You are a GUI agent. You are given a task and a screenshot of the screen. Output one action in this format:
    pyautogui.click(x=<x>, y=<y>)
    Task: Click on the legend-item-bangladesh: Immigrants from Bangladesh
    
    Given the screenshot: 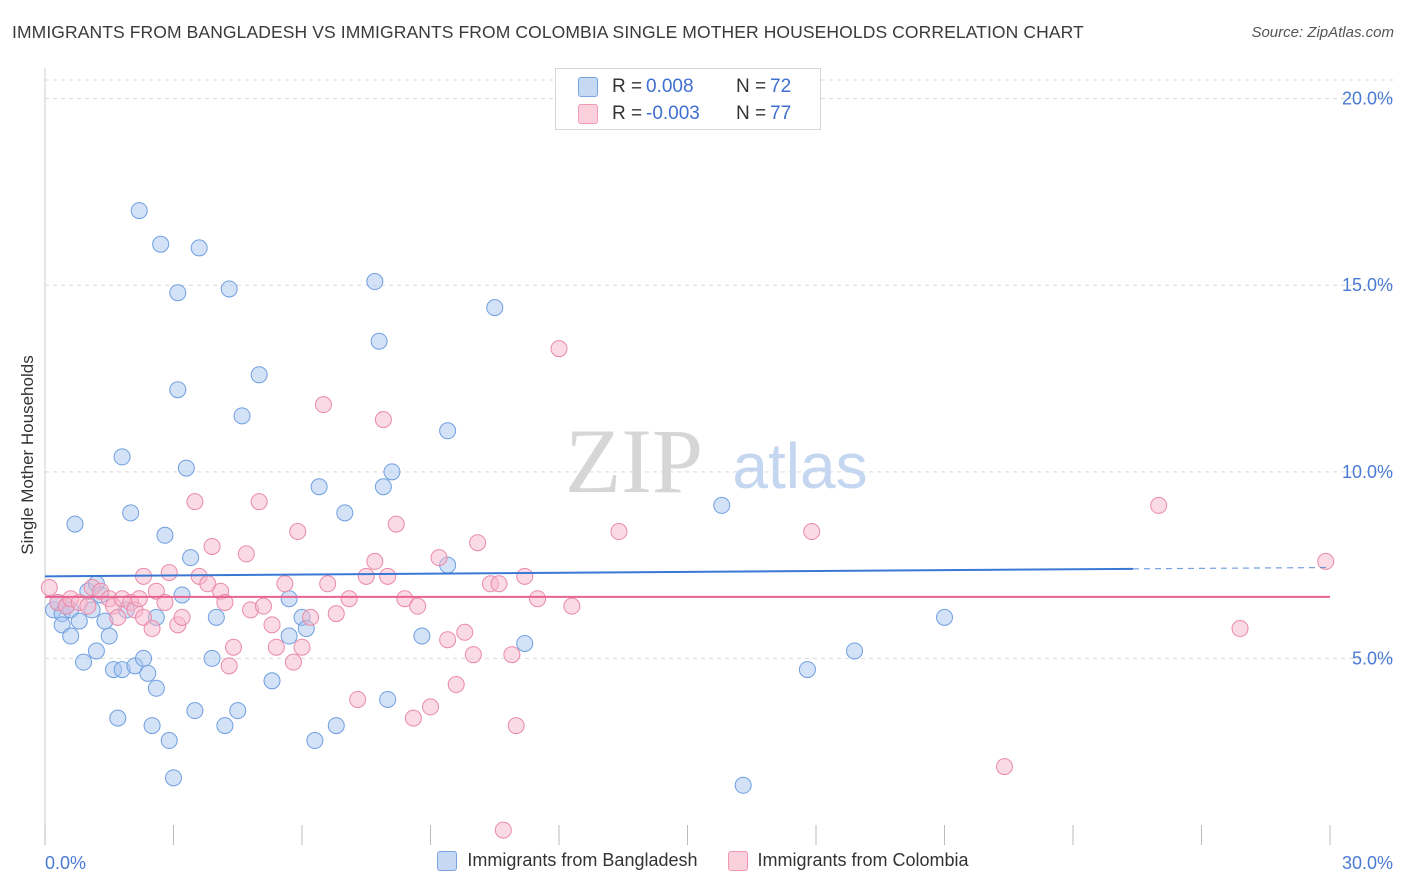 What is the action you would take?
    pyautogui.click(x=567, y=860)
    